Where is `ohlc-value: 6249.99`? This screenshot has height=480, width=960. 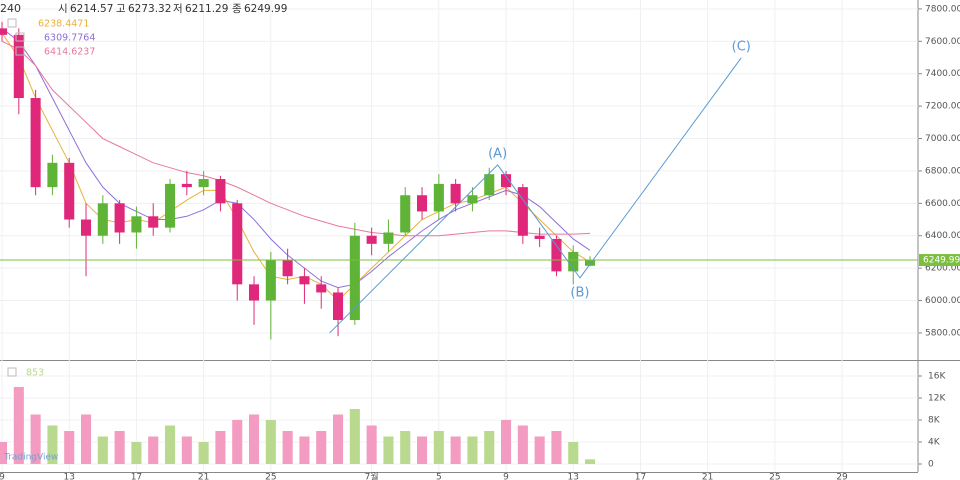
ohlc-value: 6249.99 is located at coordinates (265, 9).